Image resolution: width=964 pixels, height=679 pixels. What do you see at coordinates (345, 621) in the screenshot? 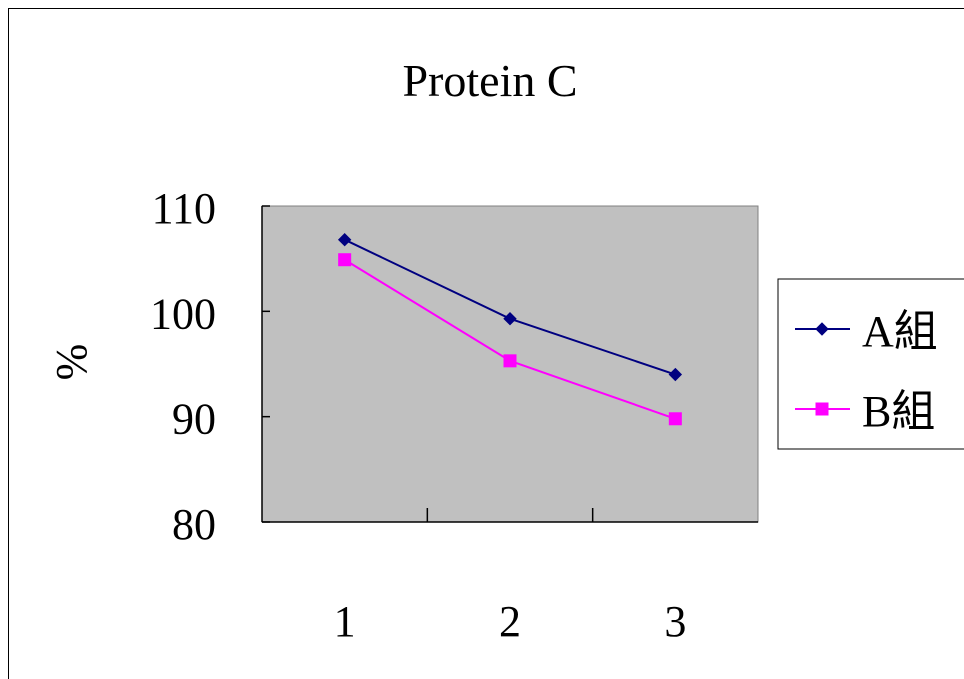
I see `x-tick-label: 1` at bounding box center [345, 621].